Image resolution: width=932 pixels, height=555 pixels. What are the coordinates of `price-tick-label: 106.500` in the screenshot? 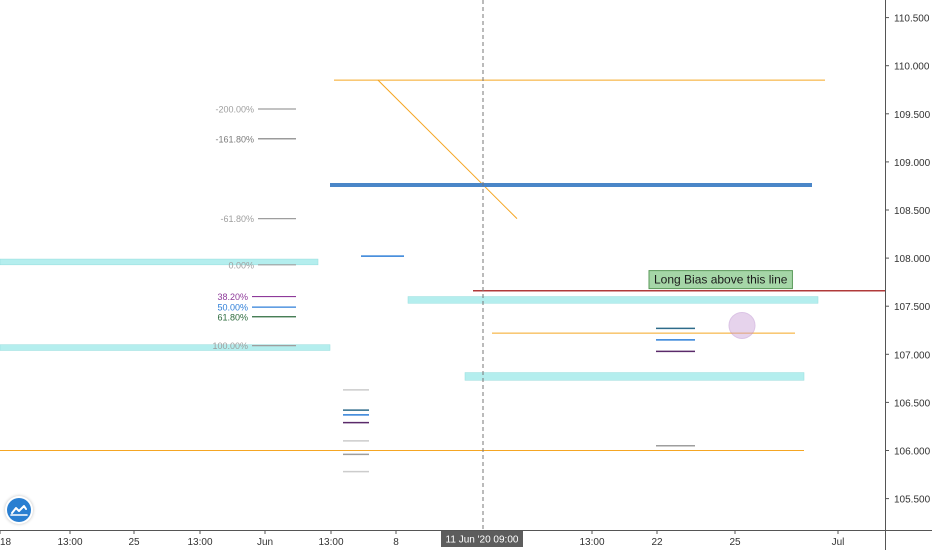 It's located at (912, 403).